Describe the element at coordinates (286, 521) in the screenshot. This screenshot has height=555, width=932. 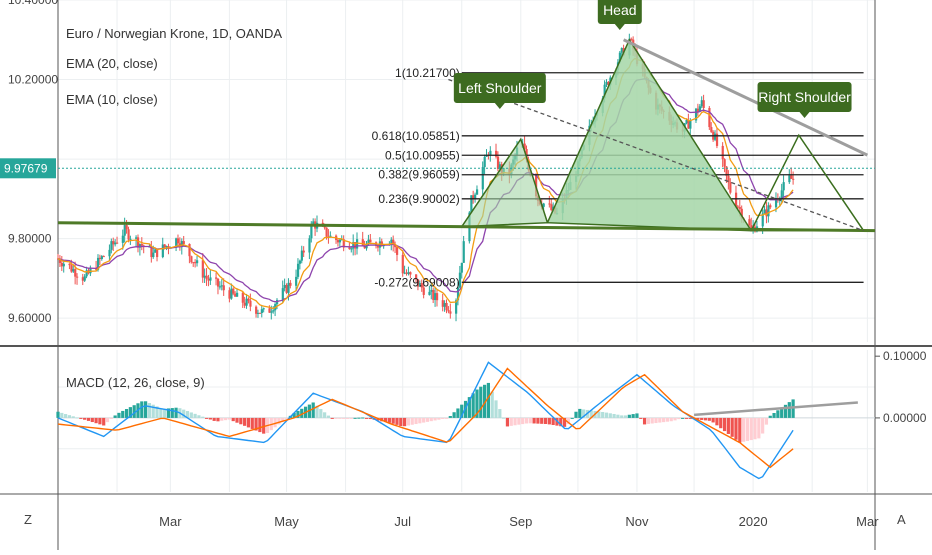
I see `time-tick-label: May` at that location.